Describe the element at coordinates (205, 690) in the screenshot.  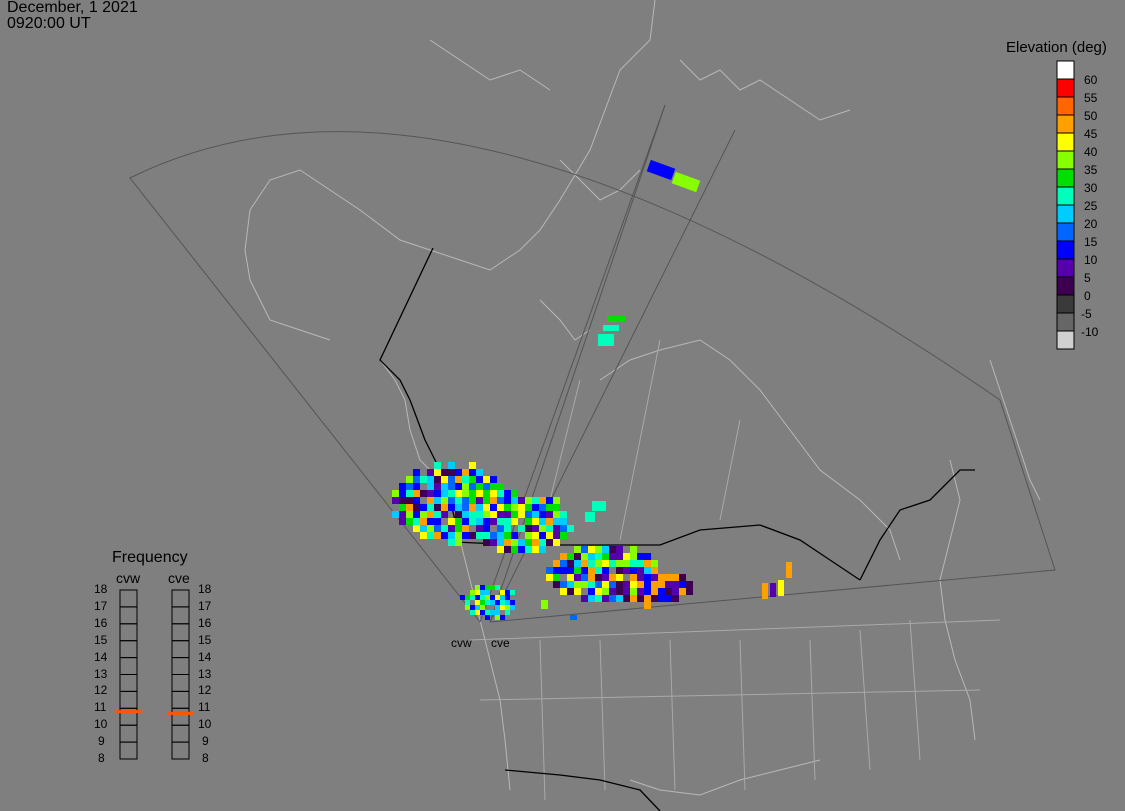
I see `frequency-tick: 12` at that location.